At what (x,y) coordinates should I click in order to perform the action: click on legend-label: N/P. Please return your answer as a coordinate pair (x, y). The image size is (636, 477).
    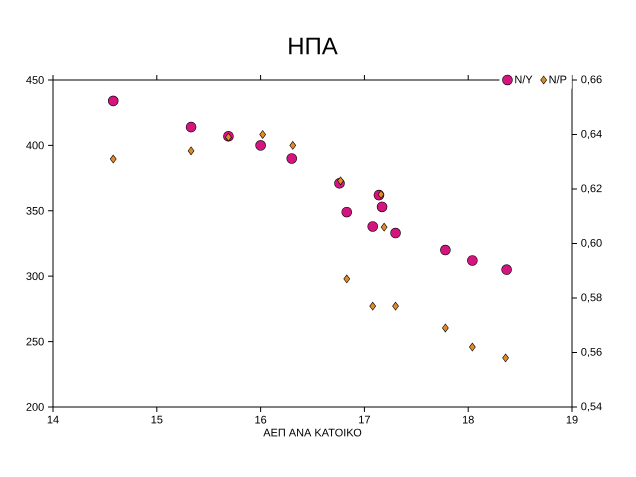
    Looking at the image, I should click on (558, 79).